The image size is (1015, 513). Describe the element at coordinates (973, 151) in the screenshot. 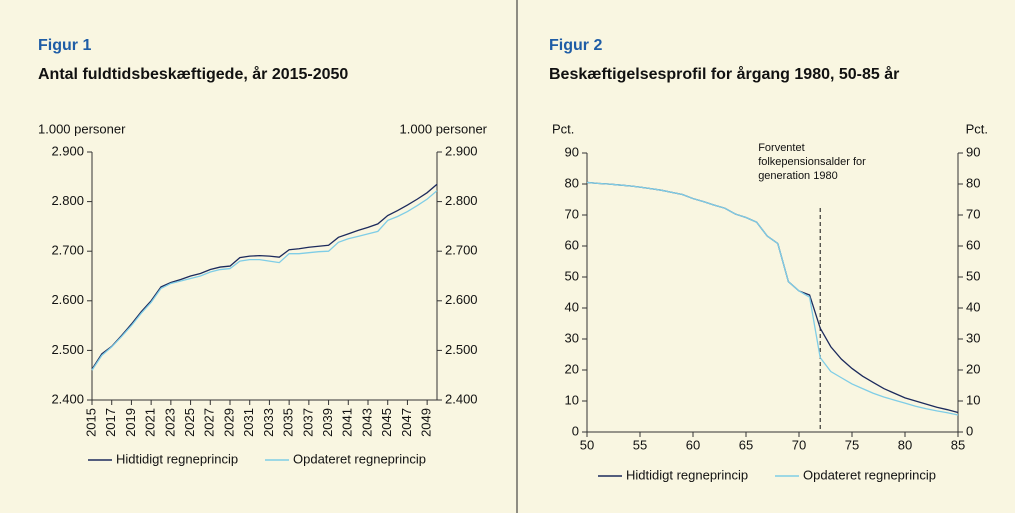

I see `y2-tick-label: 90` at that location.